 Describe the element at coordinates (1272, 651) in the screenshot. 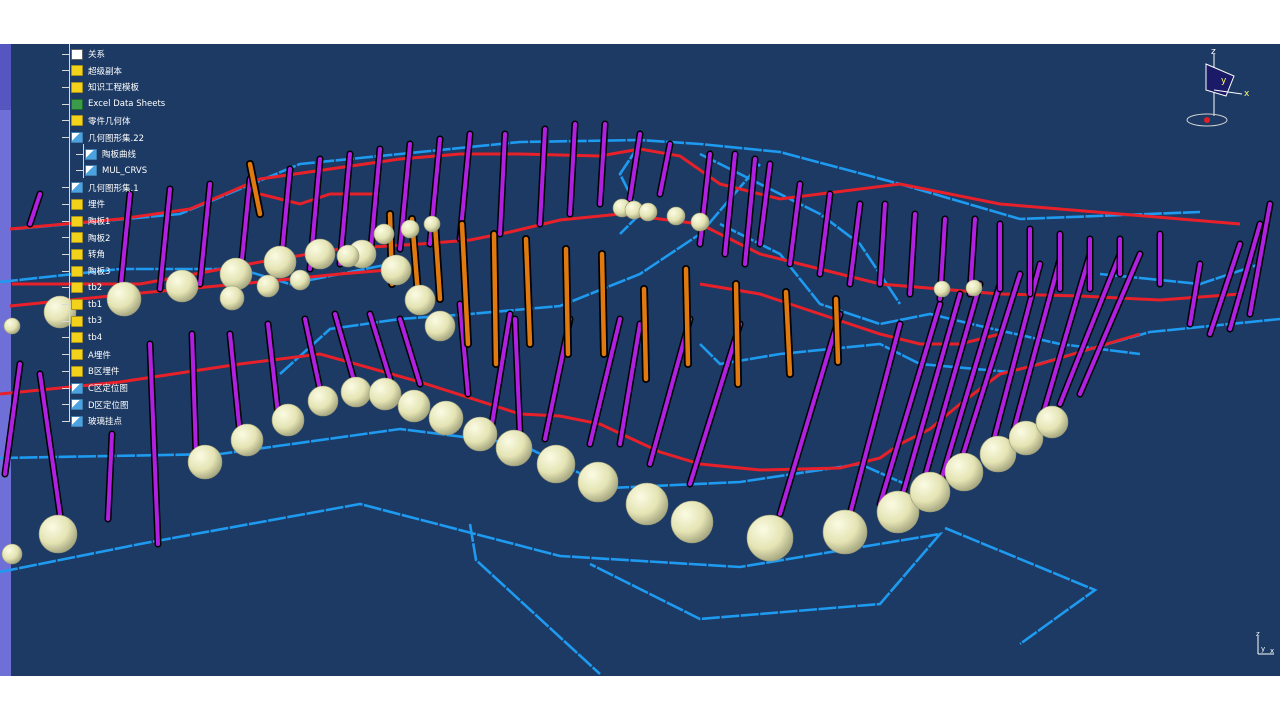

I see `mini-axis-x-label: x` at that location.